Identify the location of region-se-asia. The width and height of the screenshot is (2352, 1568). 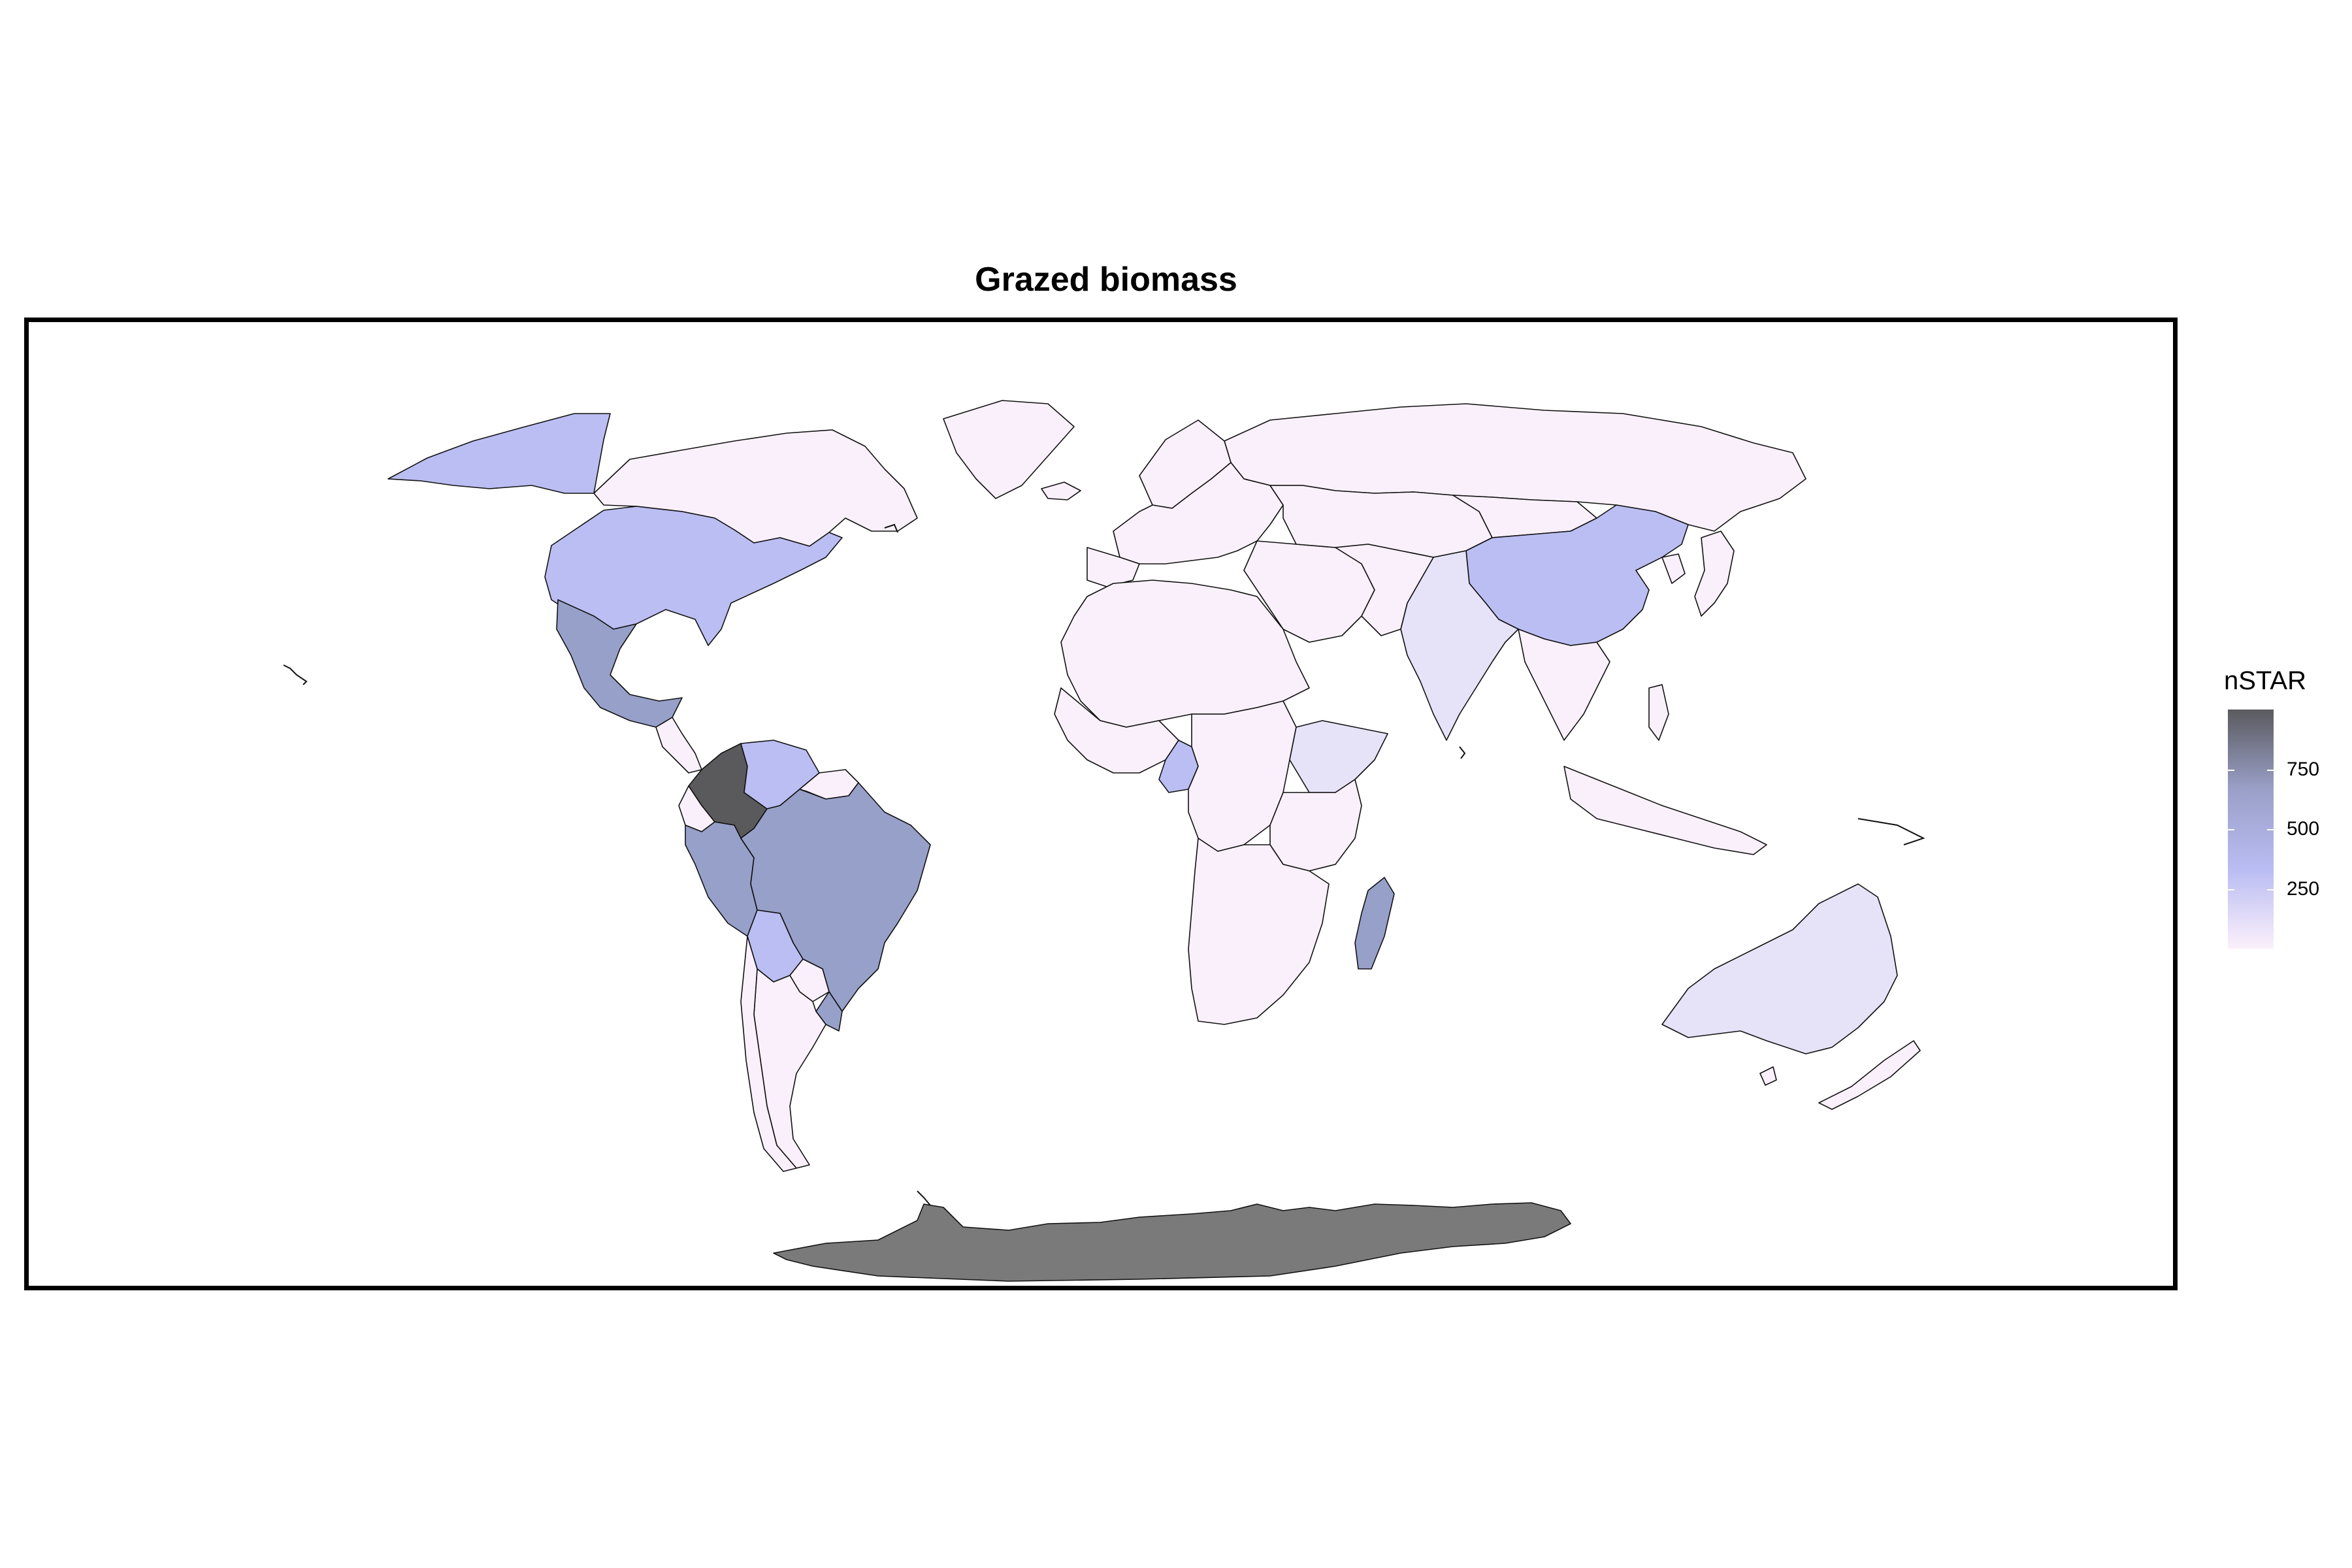
(1564, 685).